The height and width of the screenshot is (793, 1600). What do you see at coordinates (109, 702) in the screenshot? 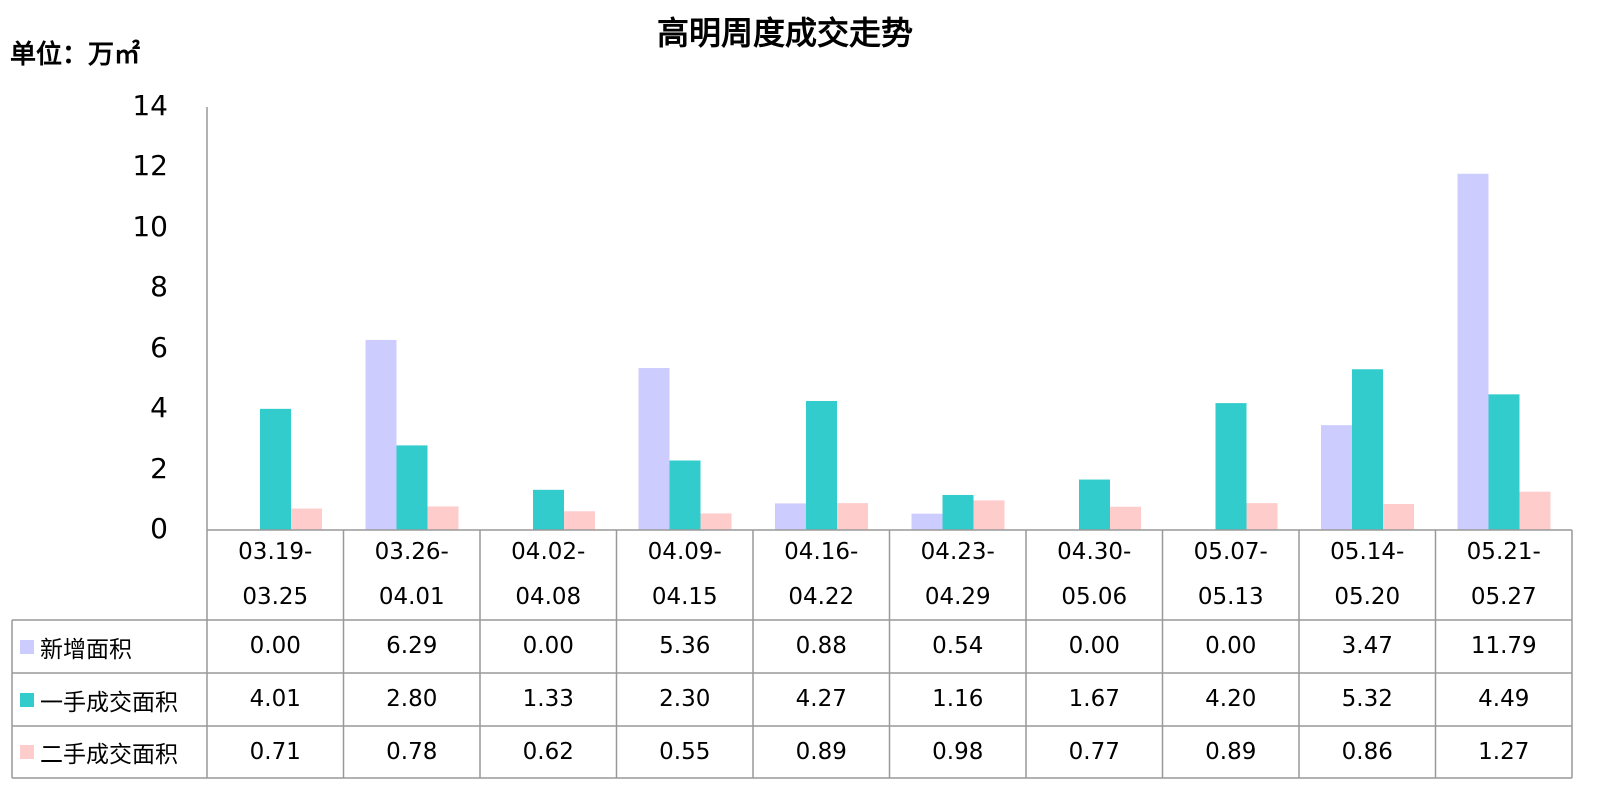
I see `legend-label: 一手成交面积` at bounding box center [109, 702].